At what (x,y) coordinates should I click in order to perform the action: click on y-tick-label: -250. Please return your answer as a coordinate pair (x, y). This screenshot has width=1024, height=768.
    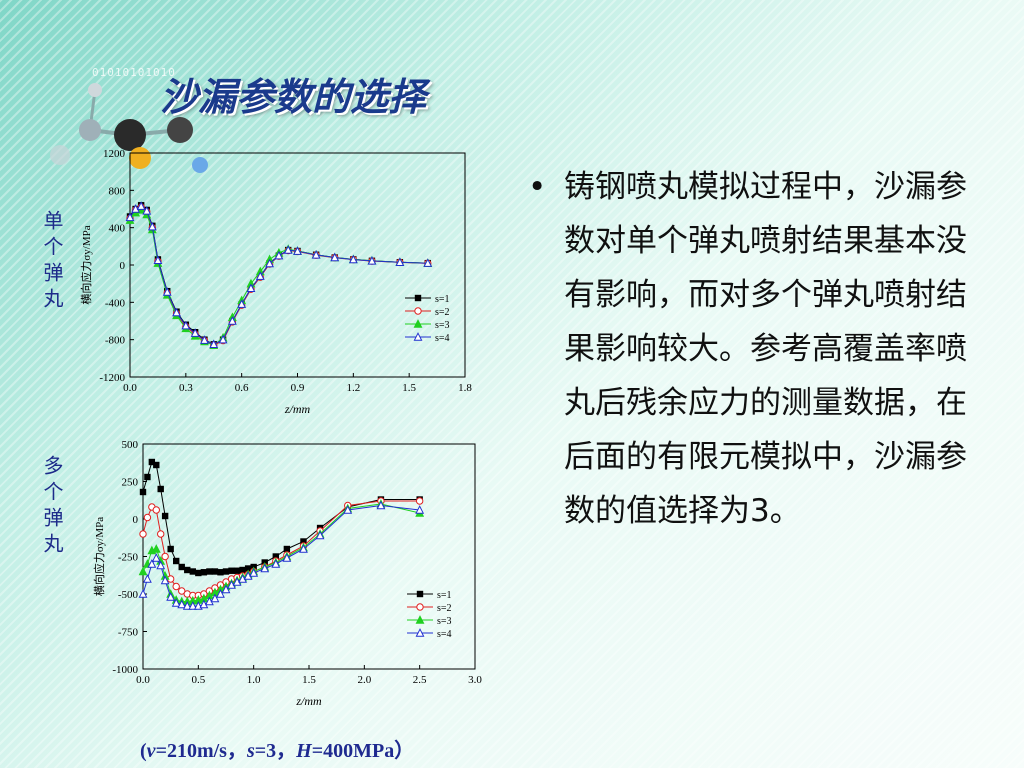
    Looking at the image, I should click on (128, 558).